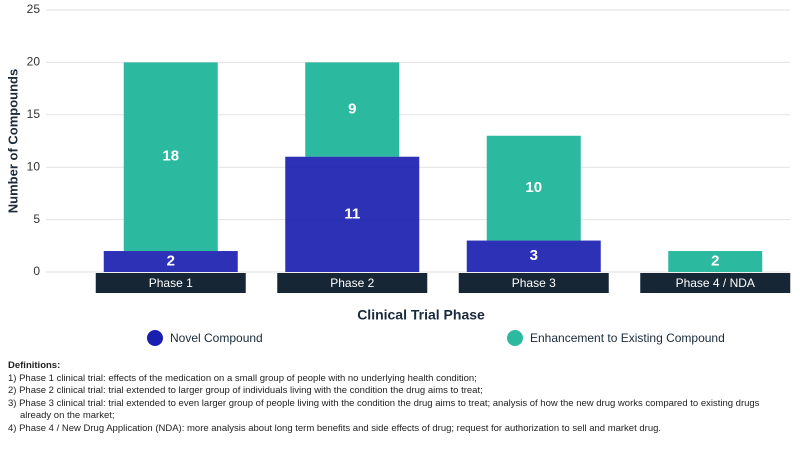 The image size is (800, 450). I want to click on data-label: 3, so click(534, 255).